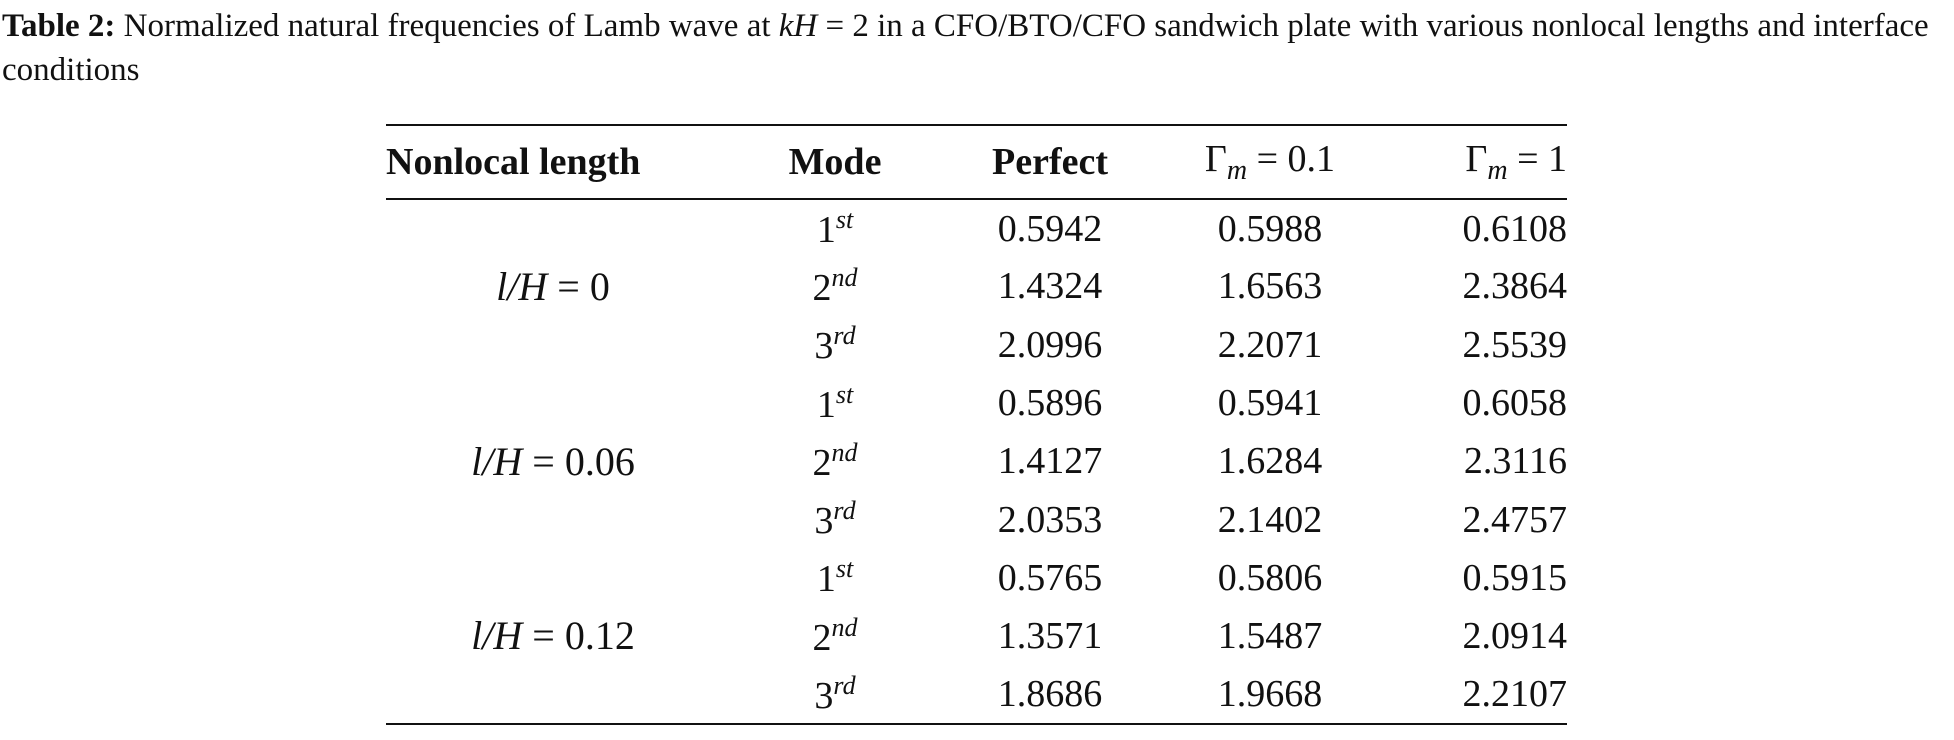  Describe the element at coordinates (977, 254) in the screenshot. I see `table-row: l/H = 0 1st 0.5942 0.5988 0.6108` at that location.